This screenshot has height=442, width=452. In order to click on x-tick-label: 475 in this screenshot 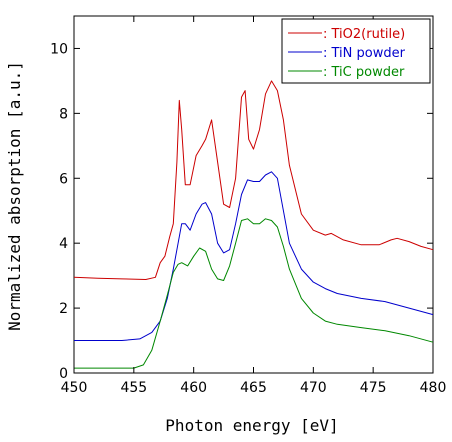, I will do `click(373, 388)`.